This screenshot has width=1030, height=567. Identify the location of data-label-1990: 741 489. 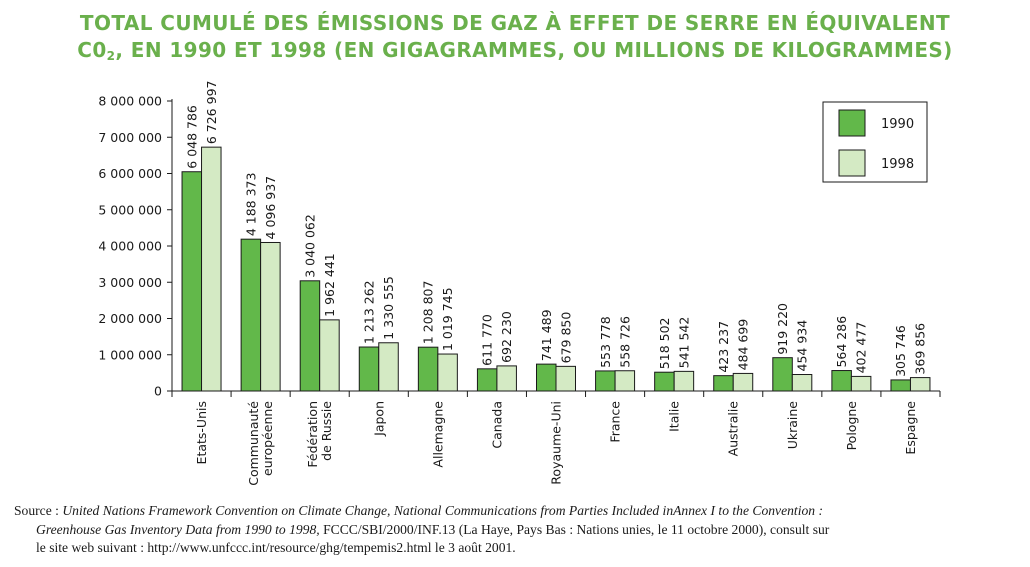
(546, 335).